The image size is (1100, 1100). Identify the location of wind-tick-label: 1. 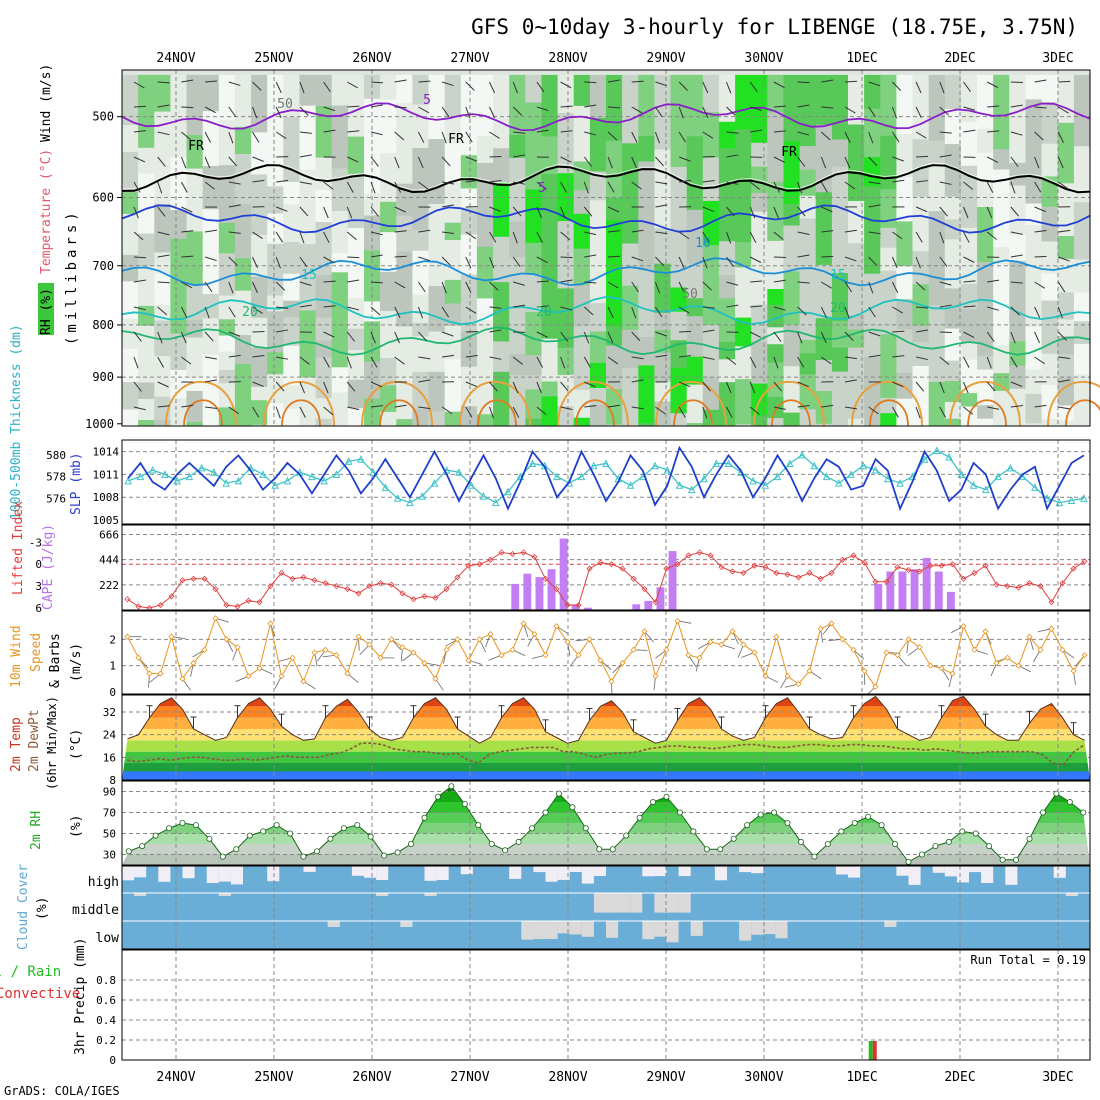
(112, 666).